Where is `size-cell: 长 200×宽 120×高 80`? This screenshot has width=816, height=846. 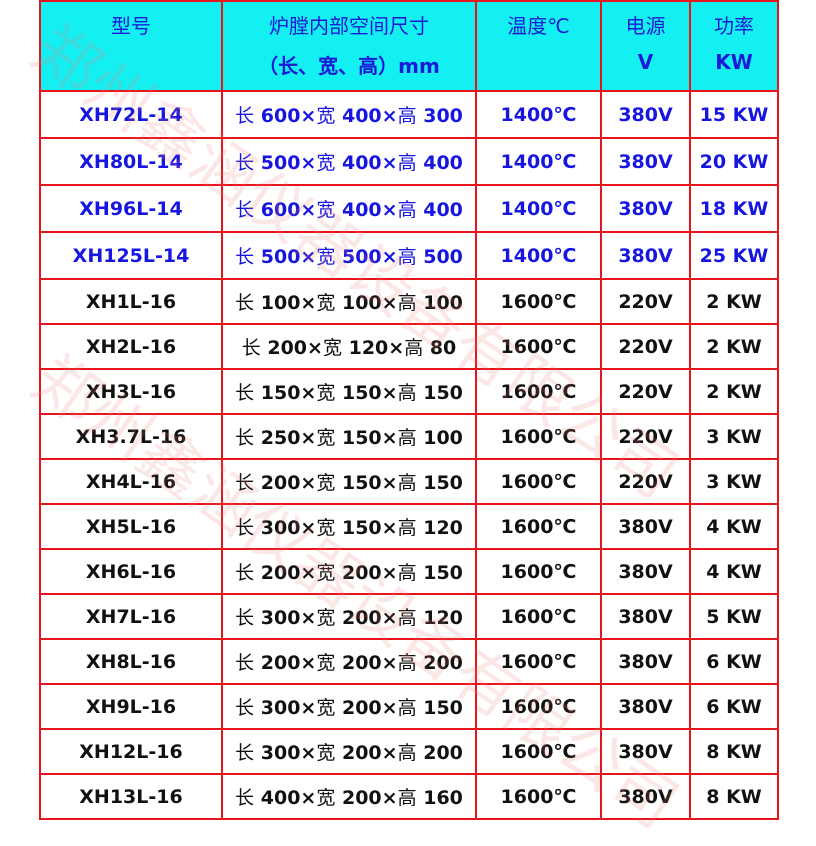 size-cell: 长 200×宽 120×高 80 is located at coordinates (349, 346).